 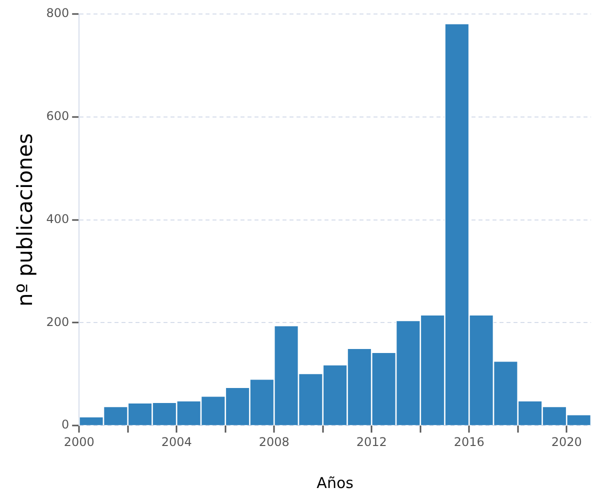 What do you see at coordinates (176, 441) in the screenshot?
I see `x-tick-label: 2004` at bounding box center [176, 441].